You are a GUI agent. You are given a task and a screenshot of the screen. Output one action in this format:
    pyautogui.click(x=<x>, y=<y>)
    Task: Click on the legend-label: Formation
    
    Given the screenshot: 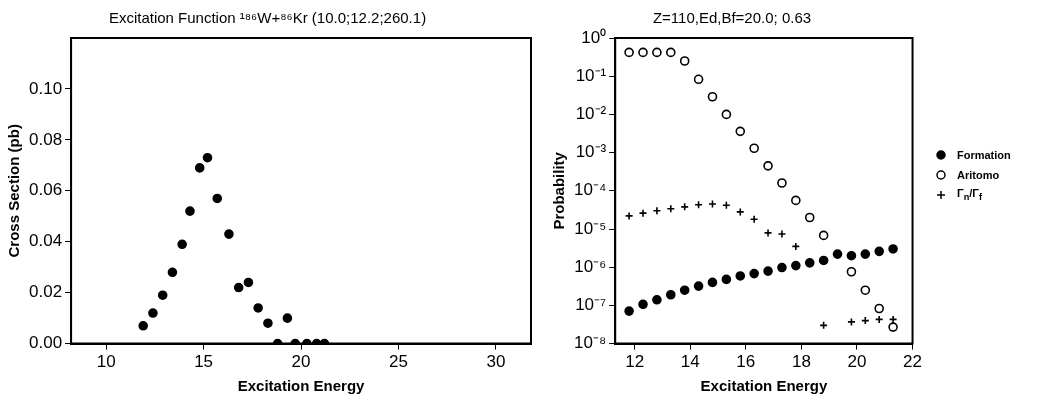 What is the action you would take?
    pyautogui.click(x=984, y=155)
    